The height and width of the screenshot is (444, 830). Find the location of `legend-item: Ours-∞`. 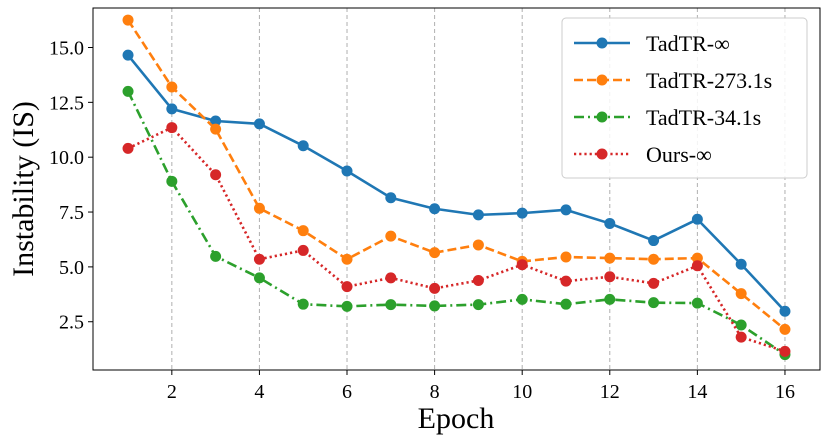

legend-item: Ours-∞ is located at coordinates (643, 154).